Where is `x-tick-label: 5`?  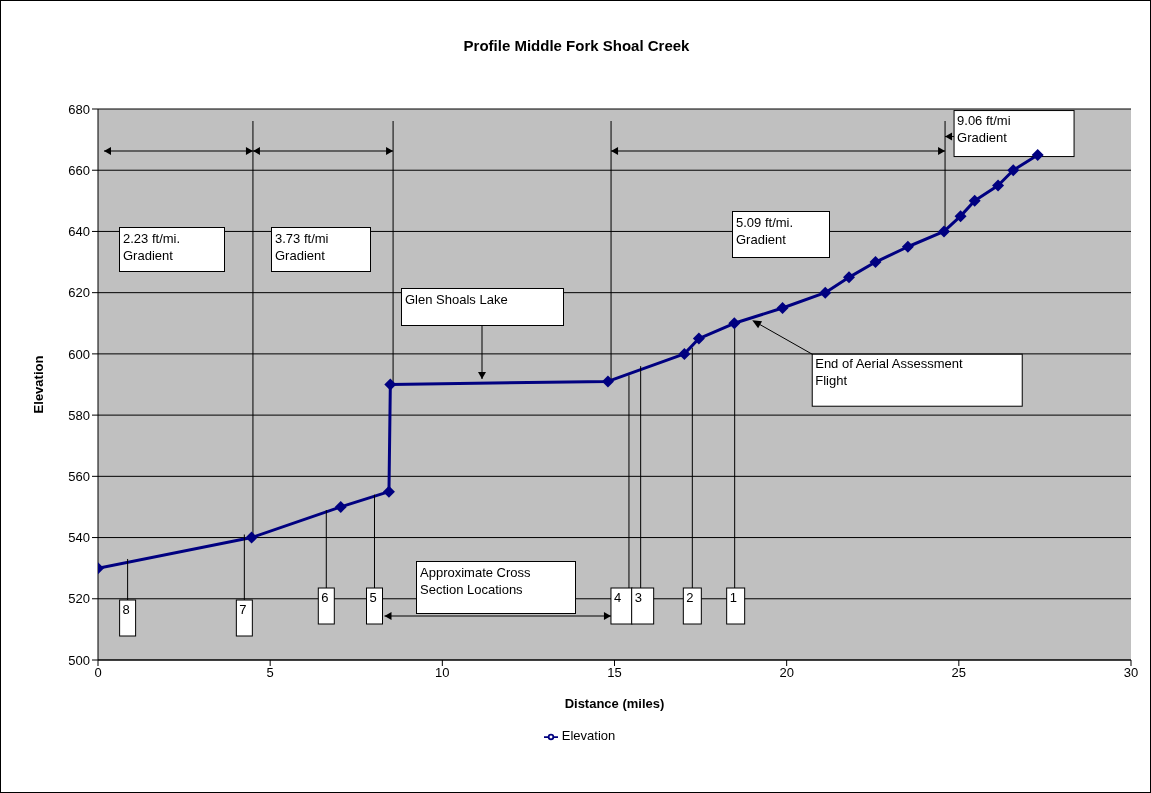
x-tick-label: 5 is located at coordinates (270, 673).